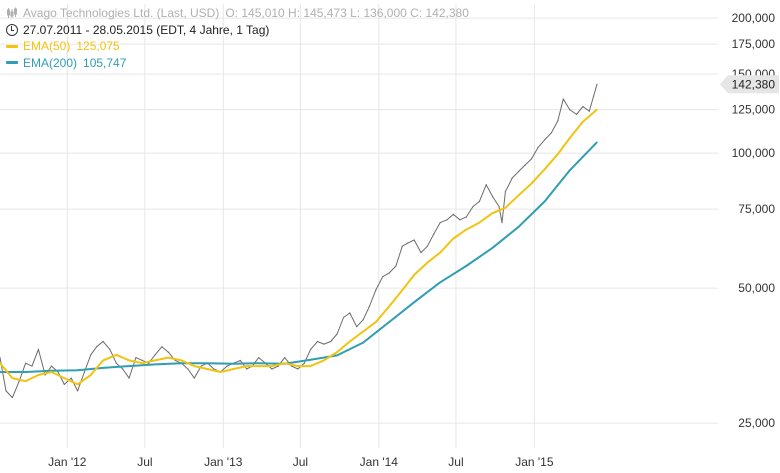  Describe the element at coordinates (756, 288) in the screenshot. I see `y-tick-label: 50,000` at that location.